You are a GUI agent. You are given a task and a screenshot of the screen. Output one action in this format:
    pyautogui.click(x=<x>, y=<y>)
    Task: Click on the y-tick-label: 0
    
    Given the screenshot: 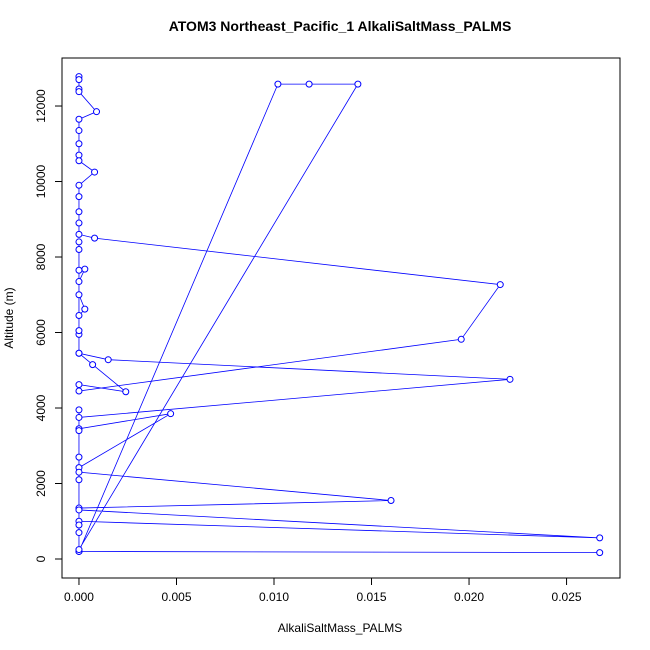 What is the action you would take?
    pyautogui.click(x=41, y=558)
    